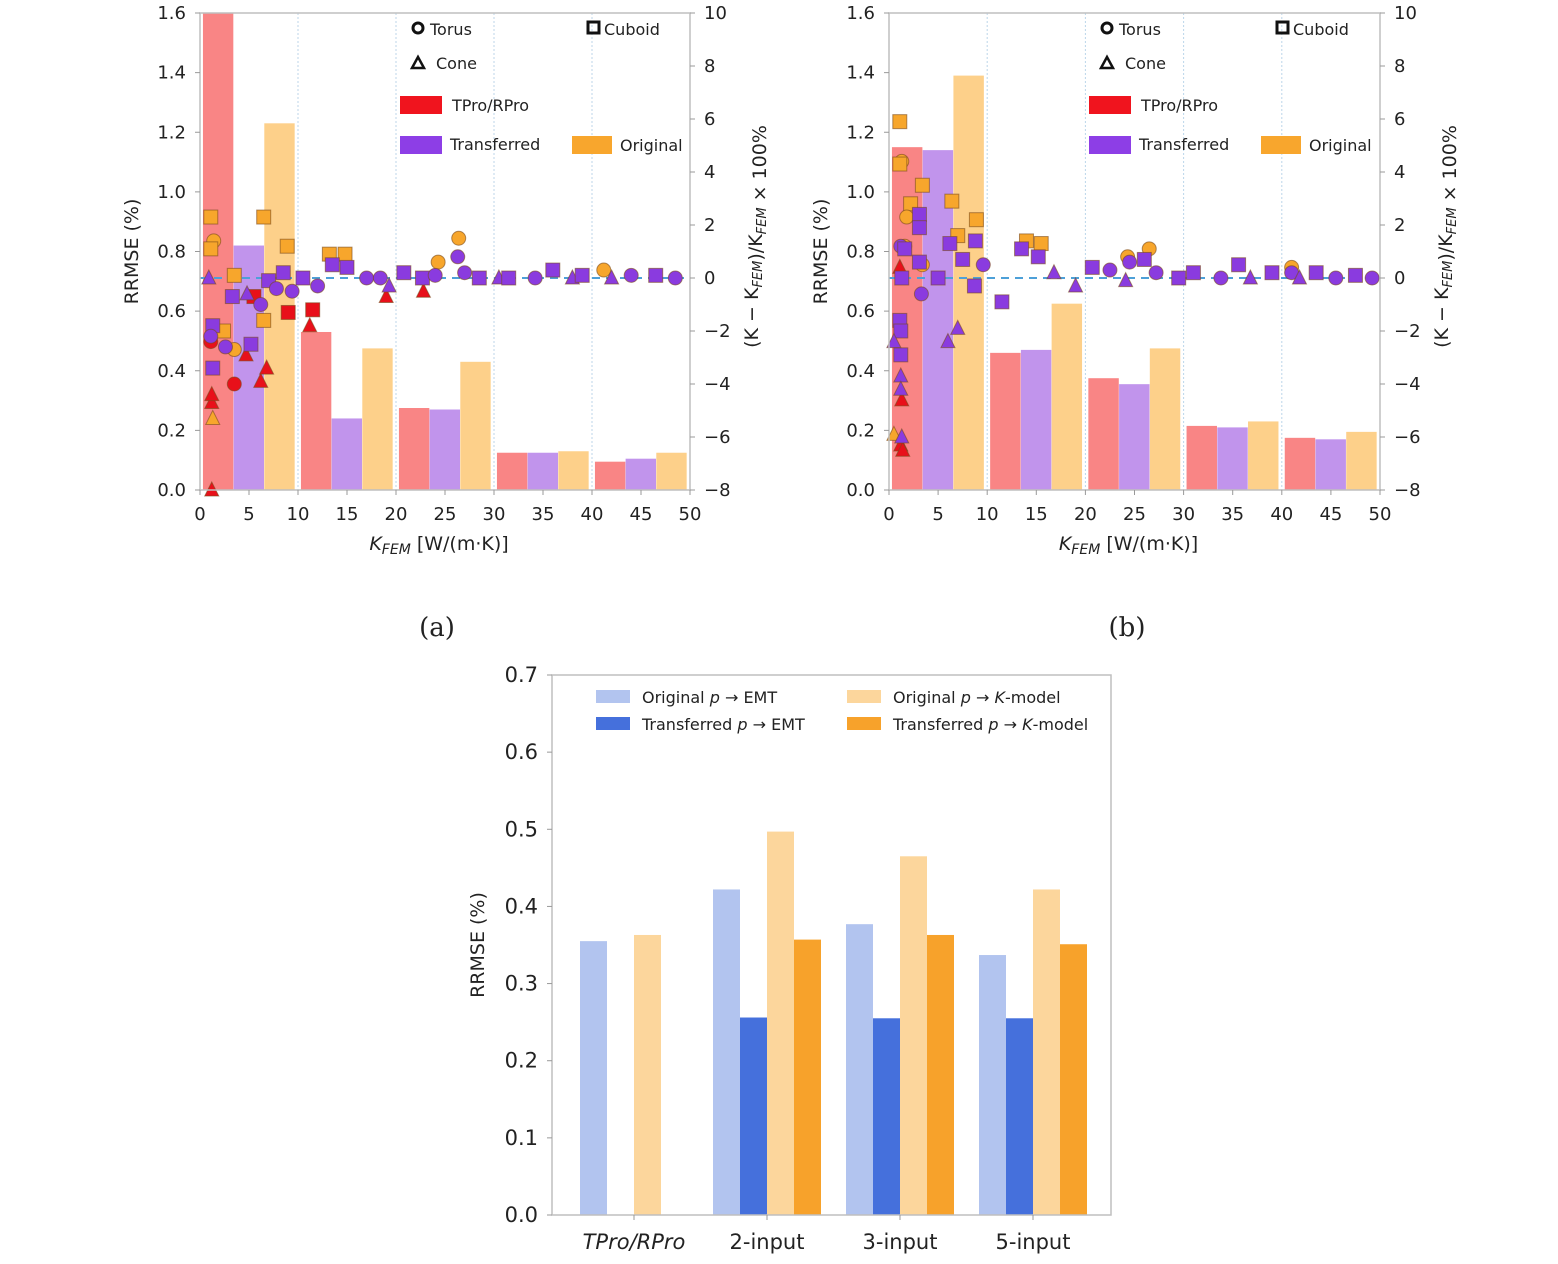  What do you see at coordinates (1061, 724) in the screenshot?
I see `legend-post: -model` at bounding box center [1061, 724].